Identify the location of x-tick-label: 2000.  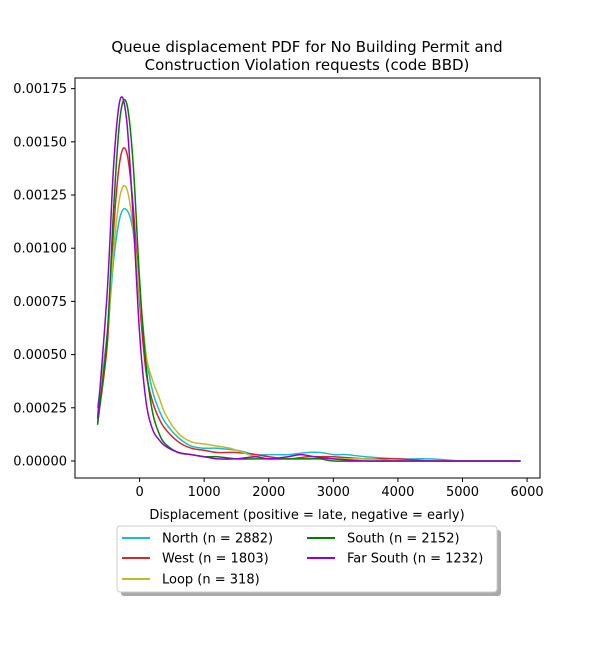
(268, 492).